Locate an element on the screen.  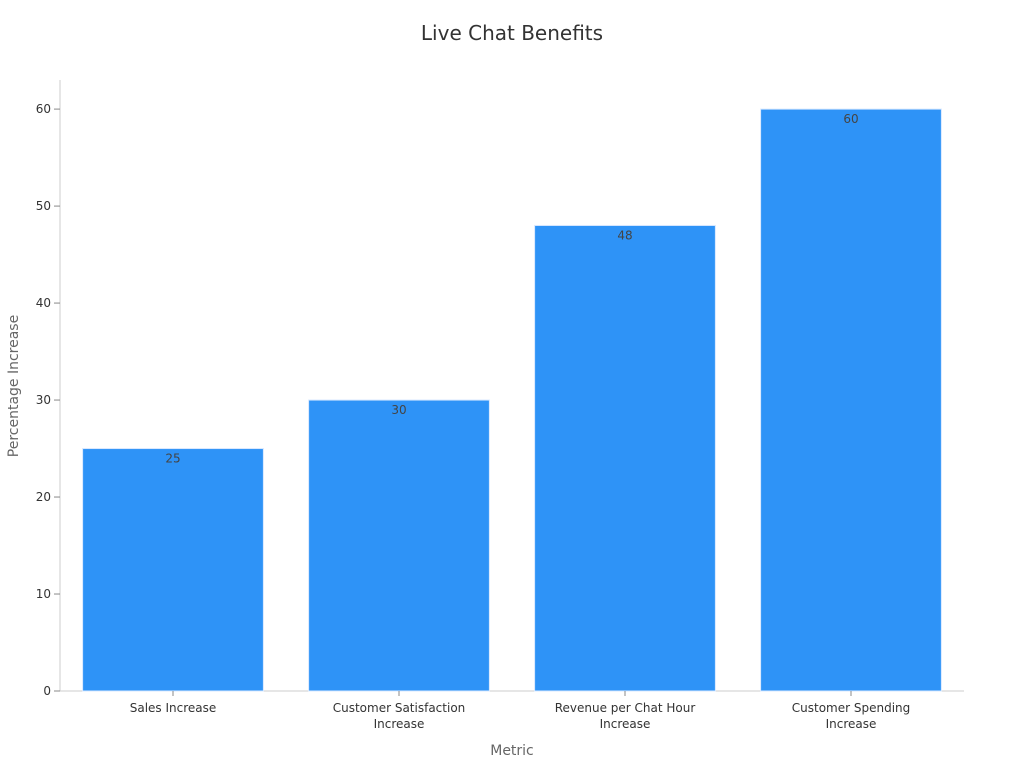
bar-value-label: 48 is located at coordinates (624, 235).